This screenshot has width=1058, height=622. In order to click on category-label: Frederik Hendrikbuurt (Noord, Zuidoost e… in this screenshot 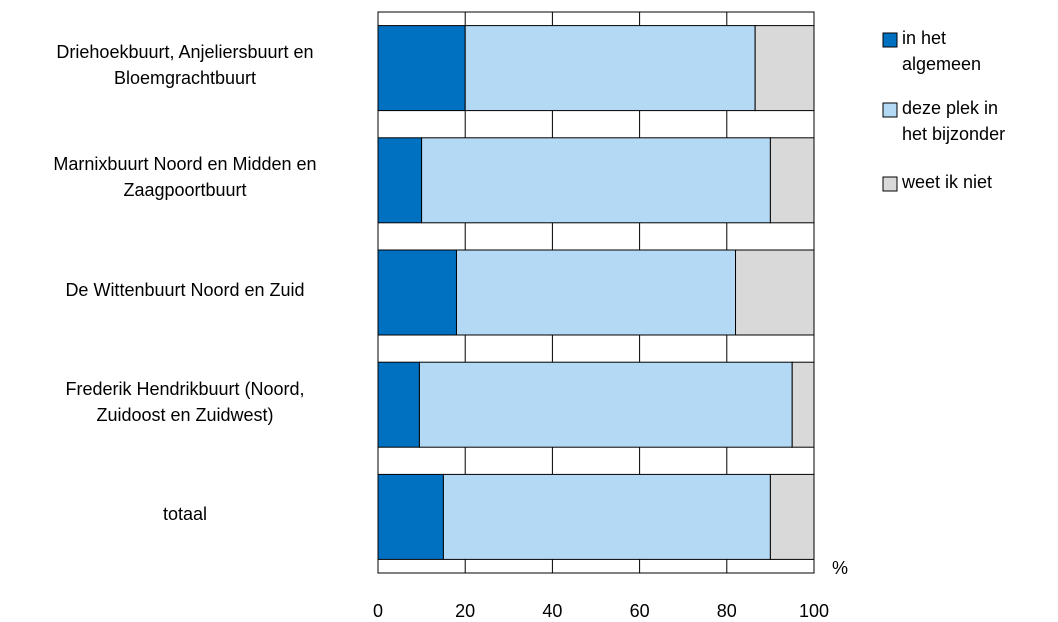, I will do `click(185, 401)`.